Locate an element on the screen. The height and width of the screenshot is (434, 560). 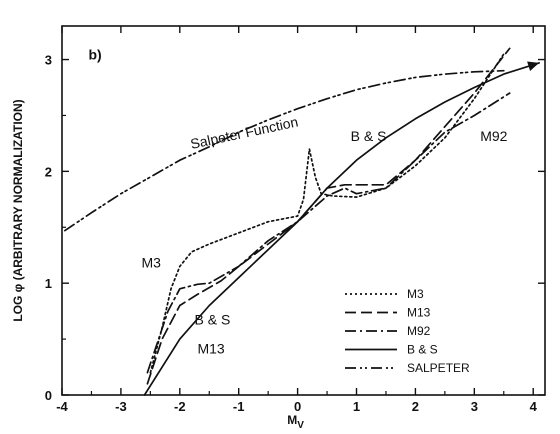
legend: M3 M13 M92 B & S SALPETER is located at coordinates (407, 331).